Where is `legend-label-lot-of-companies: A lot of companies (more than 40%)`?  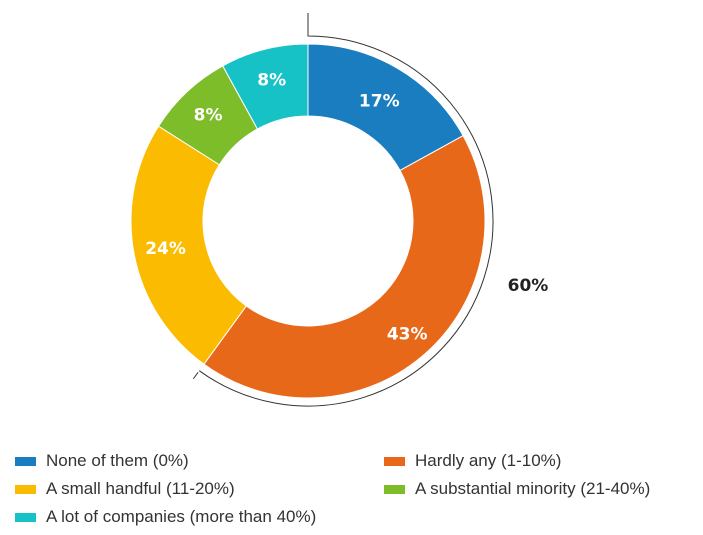
legend-label-lot-of-companies: A lot of companies (more than 40%) is located at coordinates (181, 516).